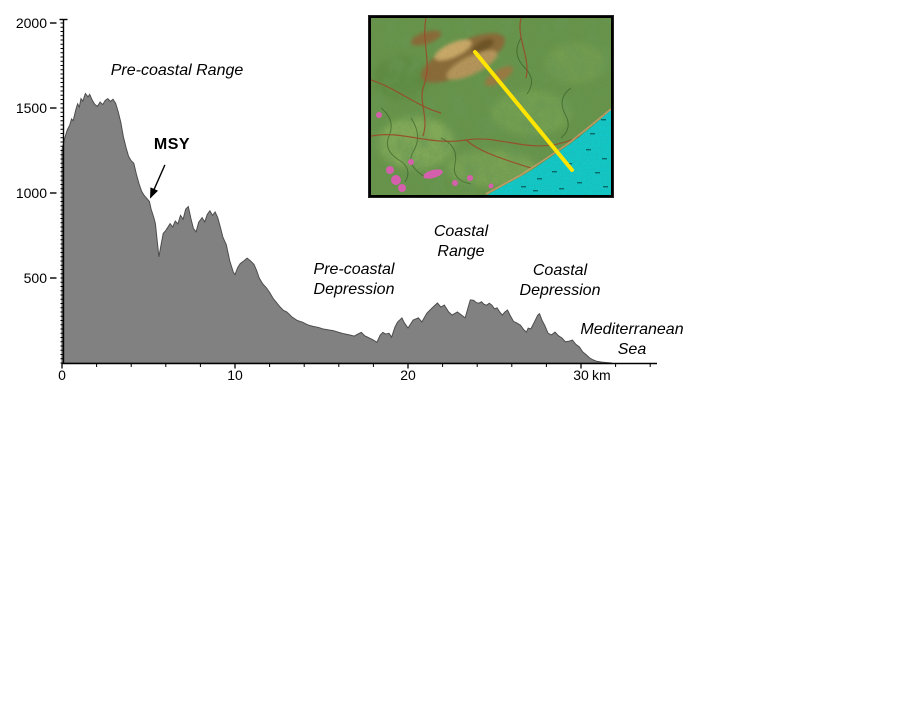 The height and width of the screenshot is (720, 900). Describe the element at coordinates (157, 181) in the screenshot. I see `msy-arrow` at that location.